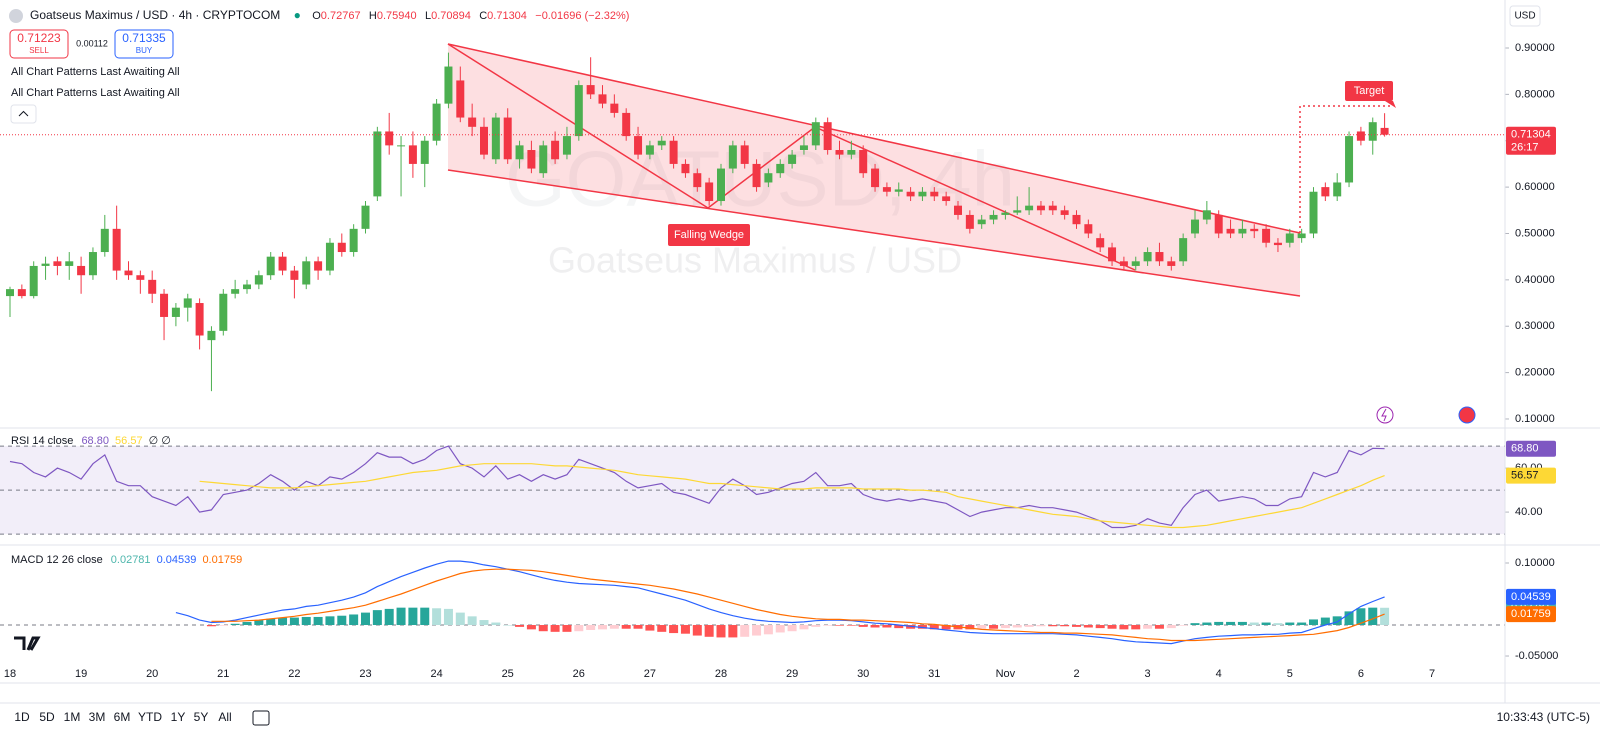 The width and height of the screenshot is (1600, 733). I want to click on buy-box, so click(144, 44).